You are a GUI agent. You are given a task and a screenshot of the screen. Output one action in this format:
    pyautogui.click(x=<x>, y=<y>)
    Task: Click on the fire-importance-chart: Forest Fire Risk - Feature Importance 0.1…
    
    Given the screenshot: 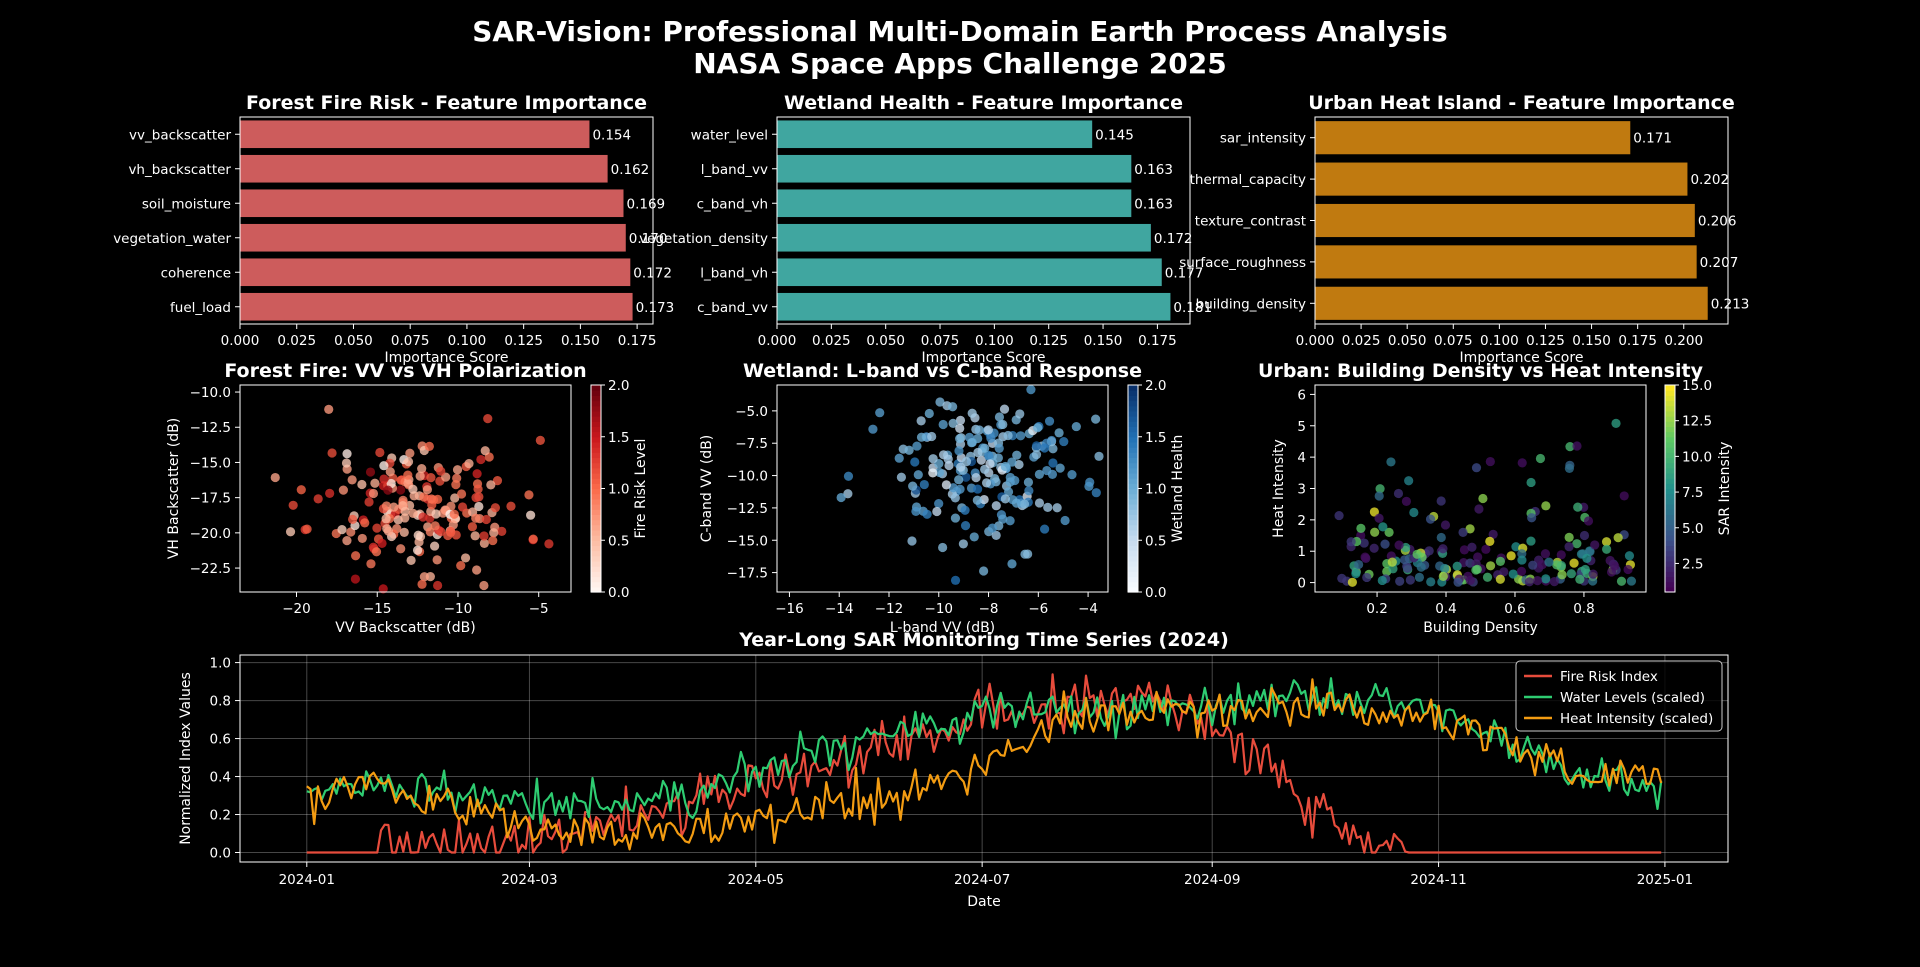 What is the action you would take?
    pyautogui.click(x=393, y=229)
    